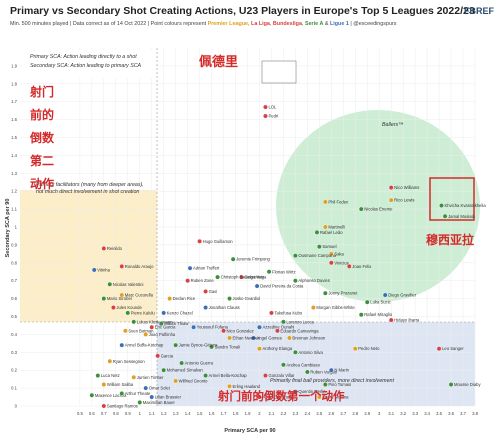 This screenshot has width=500, height=440. I want to click on point-label: Vinicius, so click(341, 262).